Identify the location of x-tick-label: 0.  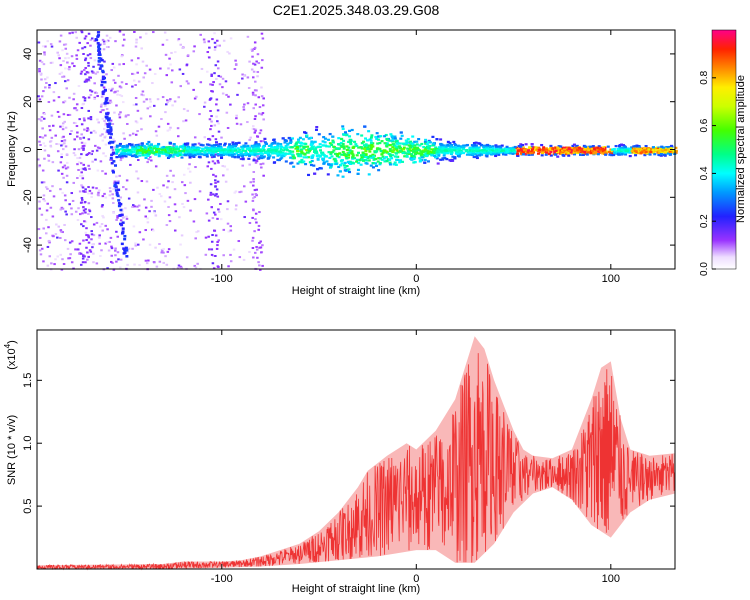
(416, 579).